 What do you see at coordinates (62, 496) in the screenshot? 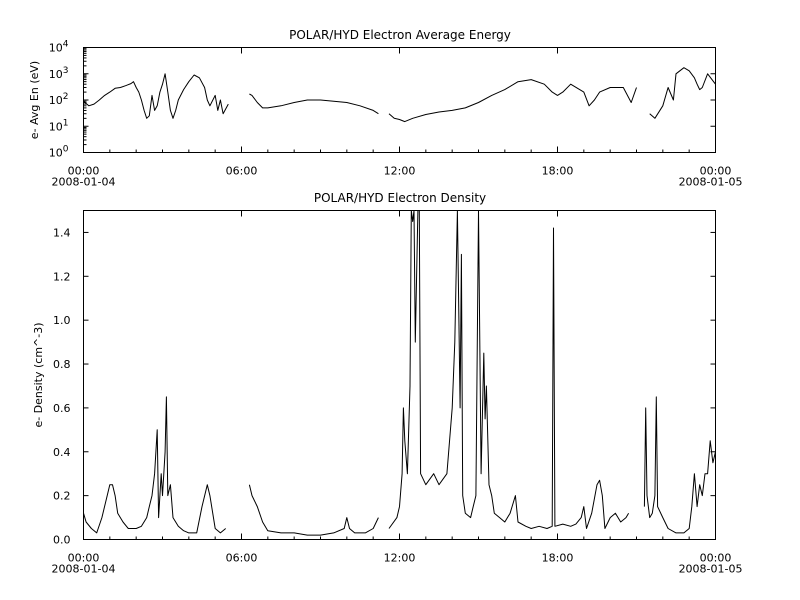
I see `density-y-tick-label: 0.2` at bounding box center [62, 496].